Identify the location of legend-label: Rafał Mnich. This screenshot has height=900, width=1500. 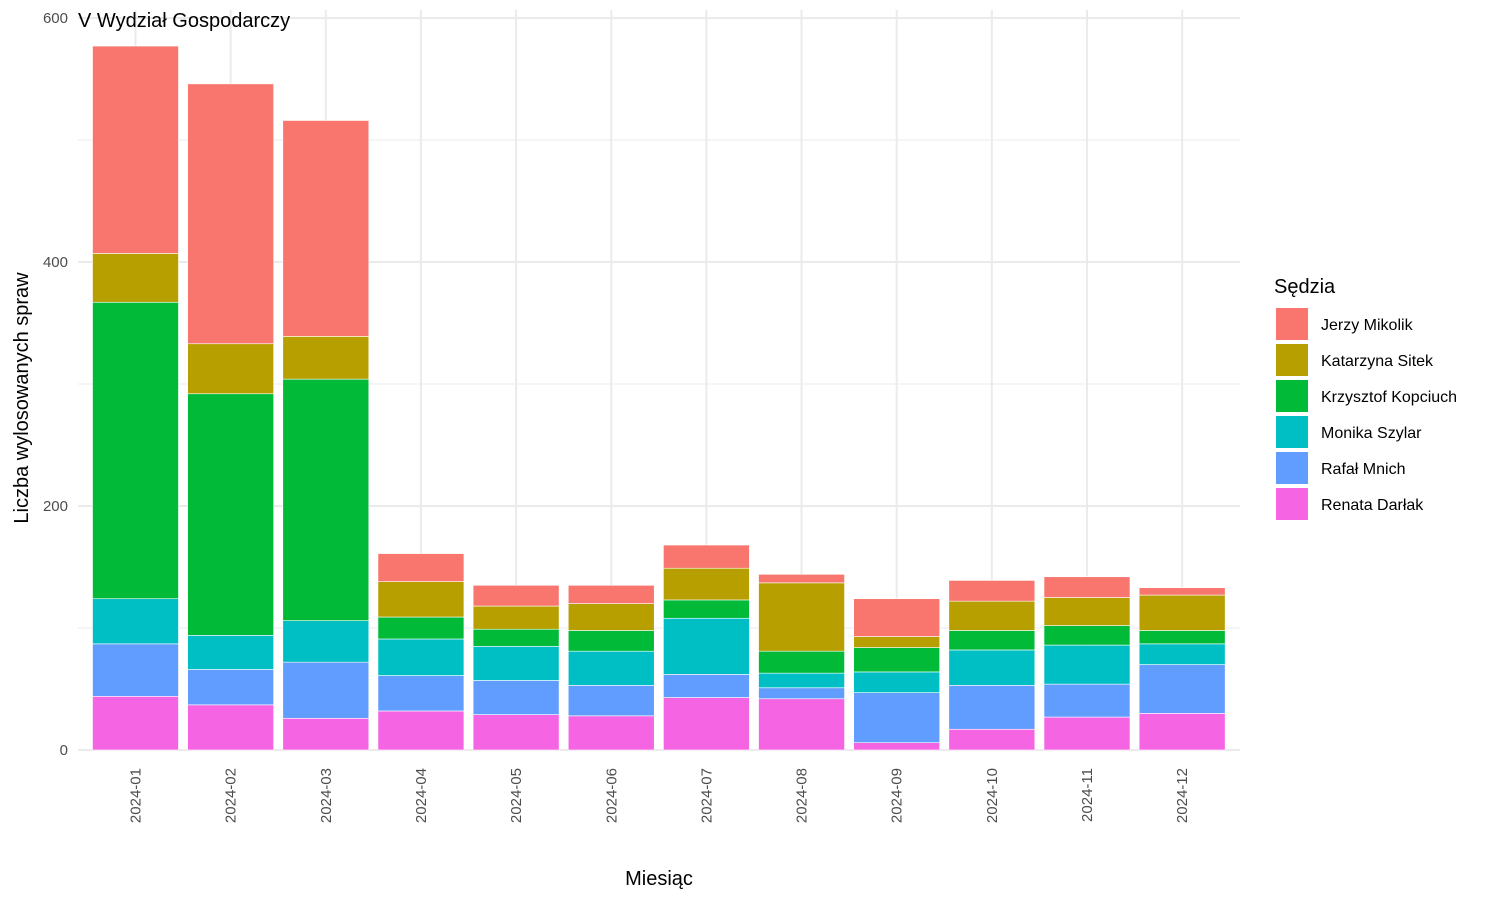
(1363, 469).